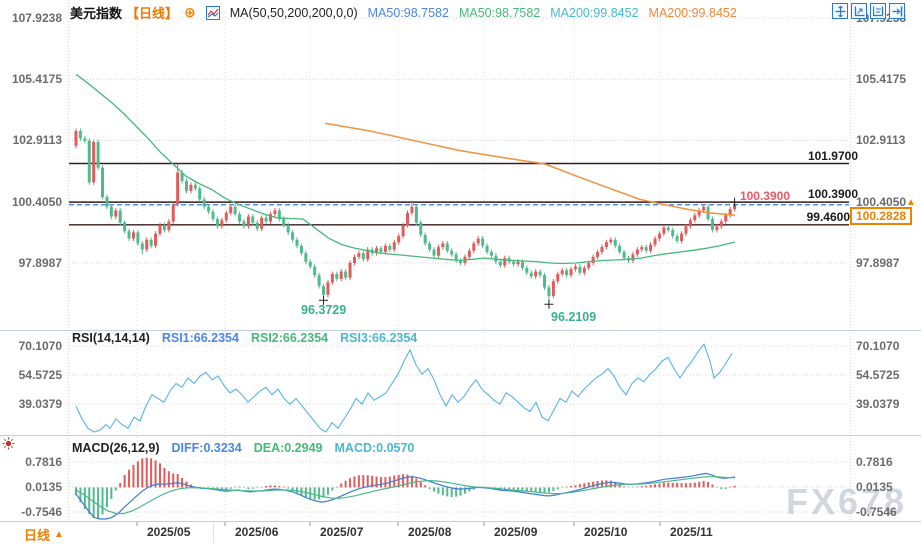 Image resolution: width=921 pixels, height=544 pixels. Describe the element at coordinates (868, 11) in the screenshot. I see `chart-toolbar` at that location.